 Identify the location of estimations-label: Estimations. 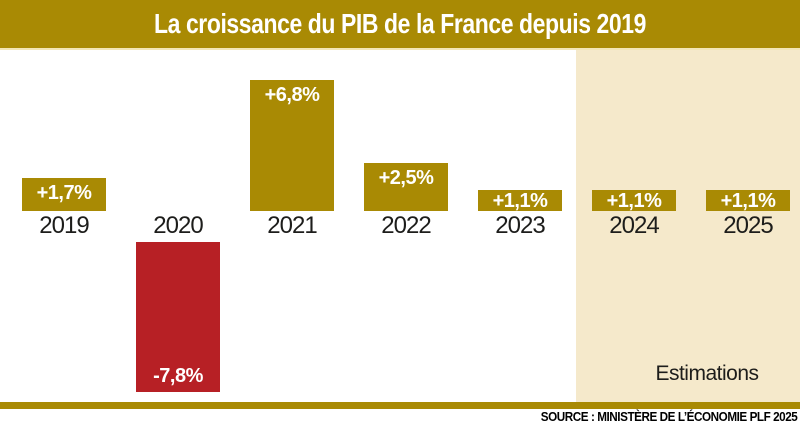
(707, 373).